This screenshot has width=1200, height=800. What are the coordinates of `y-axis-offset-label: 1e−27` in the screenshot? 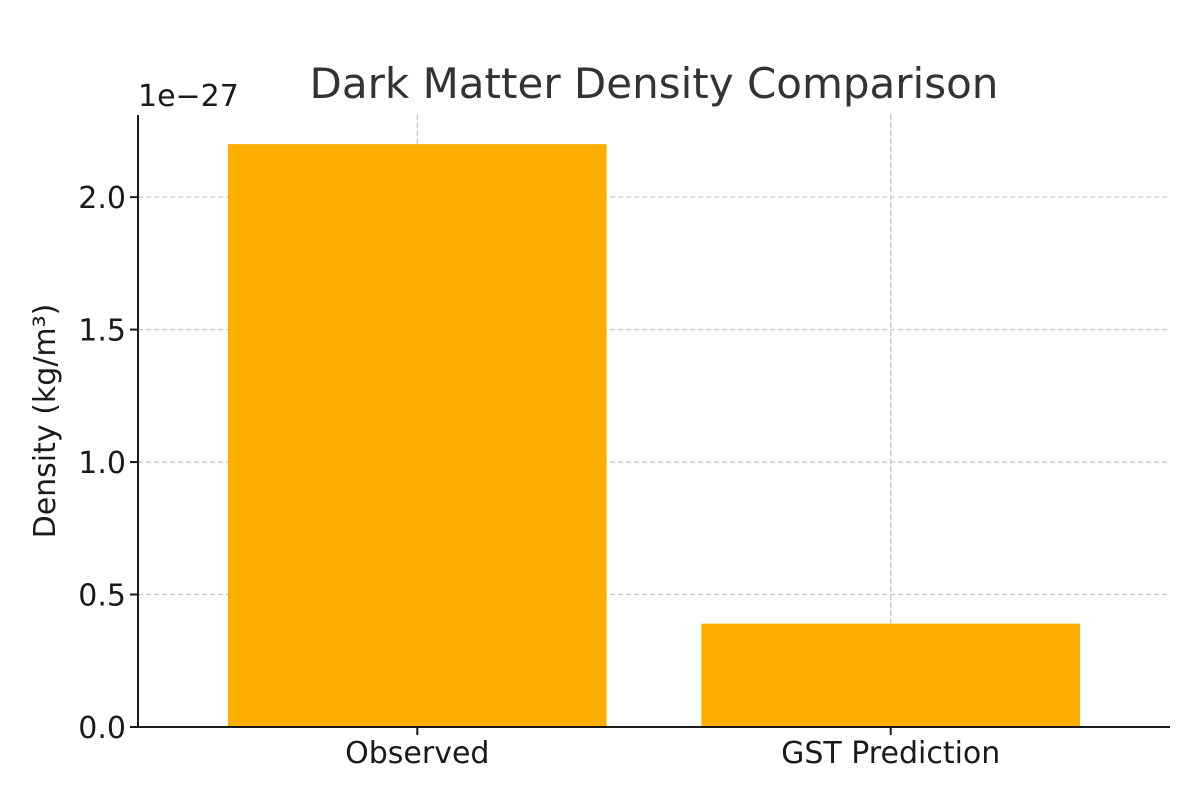 It's located at (188, 96).